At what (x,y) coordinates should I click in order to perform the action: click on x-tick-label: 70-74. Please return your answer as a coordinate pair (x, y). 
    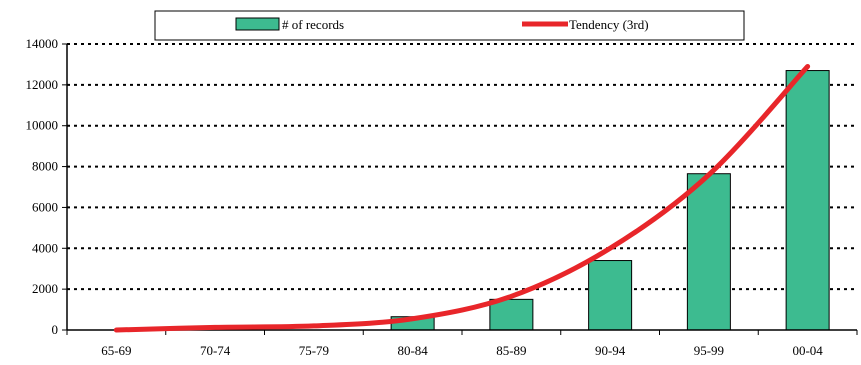
    Looking at the image, I should click on (215, 350).